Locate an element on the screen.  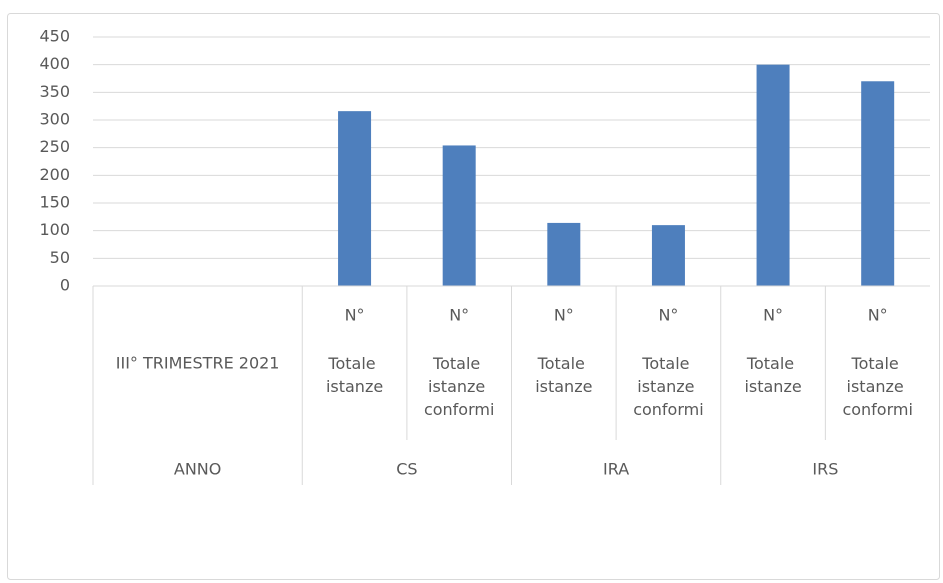
group-label: ANNO is located at coordinates (197, 469).